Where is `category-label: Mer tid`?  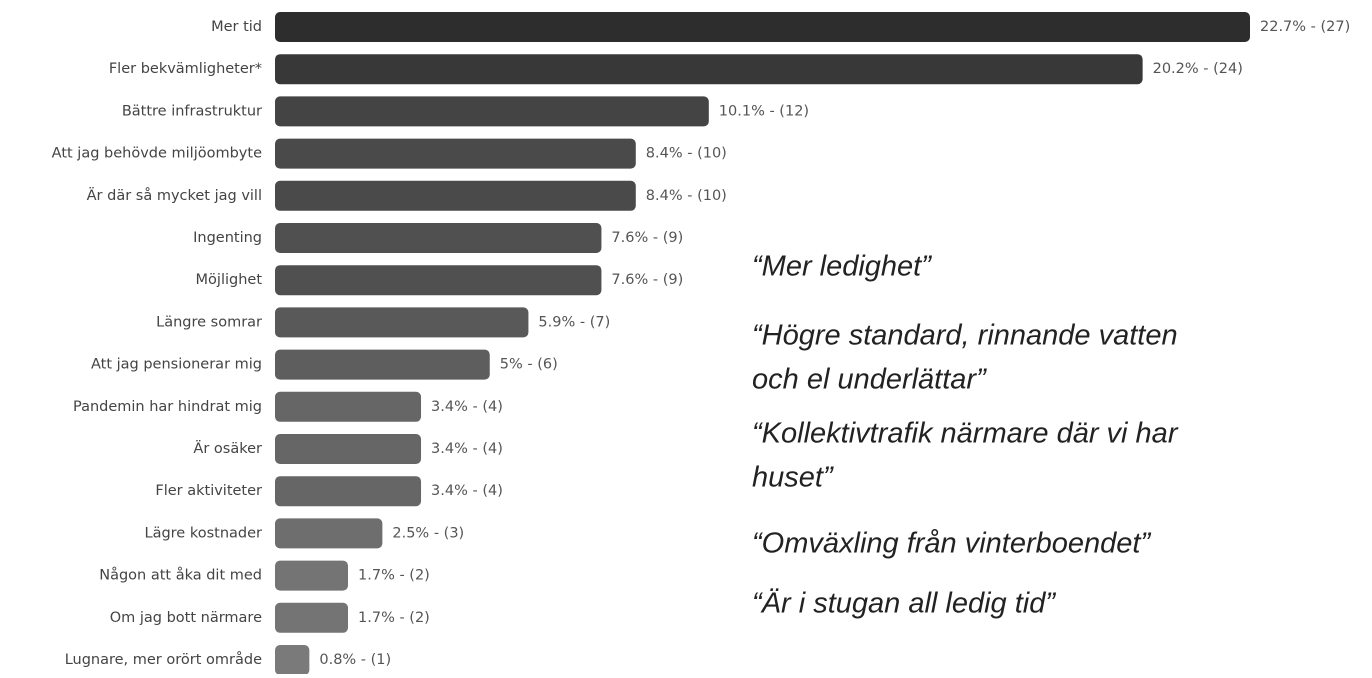
category-label: Mer tid is located at coordinates (236, 27).